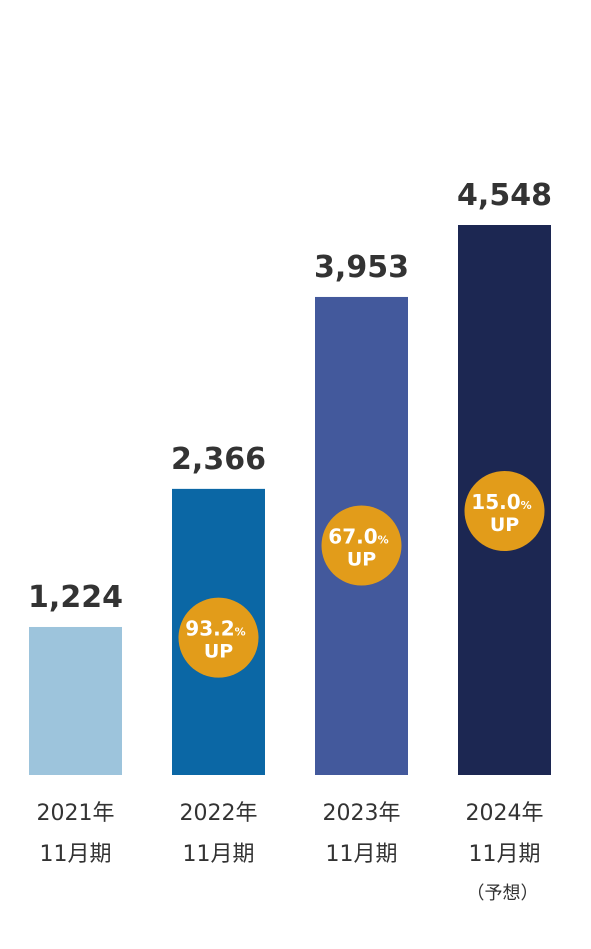 The width and height of the screenshot is (591, 949). Describe the element at coordinates (215, 629) in the screenshot. I see `growth-rate-label: 93.2%` at that location.